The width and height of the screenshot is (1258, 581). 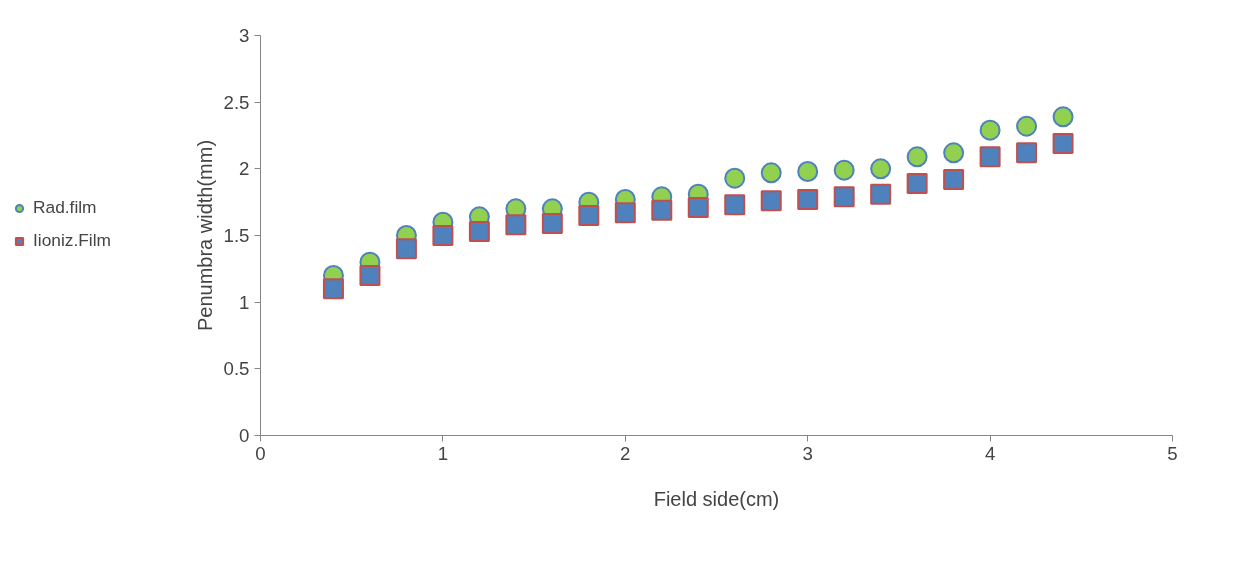 I want to click on y-tick-label: 3, so click(x=244, y=35).